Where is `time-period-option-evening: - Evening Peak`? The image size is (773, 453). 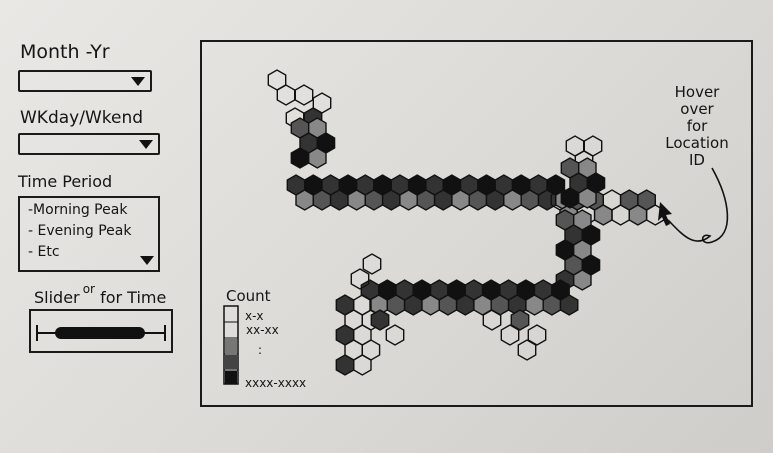 time-period-option-evening: - Evening Peak is located at coordinates (80, 231).